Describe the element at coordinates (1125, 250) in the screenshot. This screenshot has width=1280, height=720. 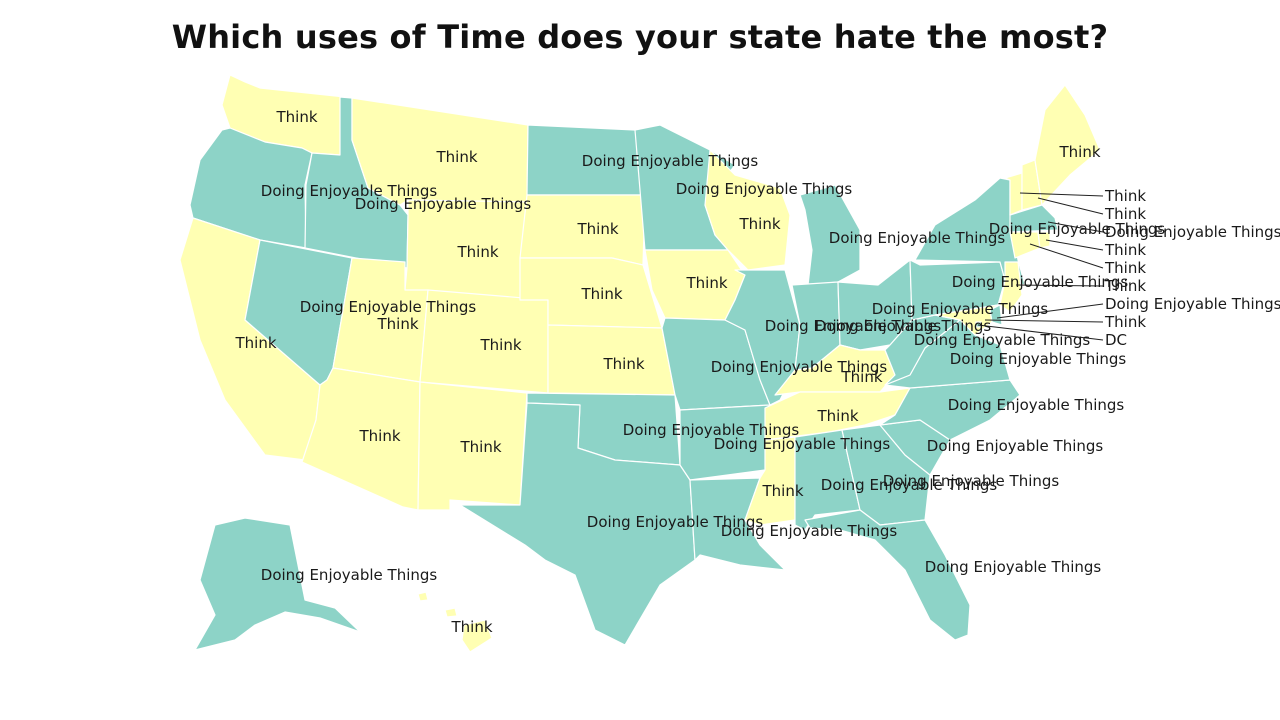
I see `callout-label-ri: Think` at that location.